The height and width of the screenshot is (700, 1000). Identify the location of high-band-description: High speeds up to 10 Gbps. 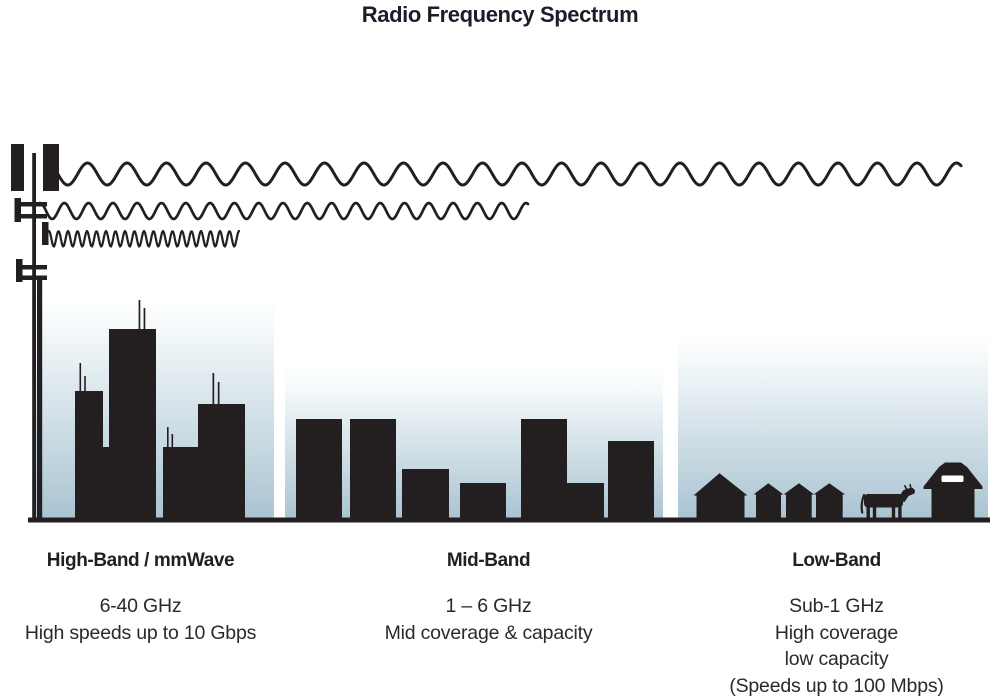
(140, 632).